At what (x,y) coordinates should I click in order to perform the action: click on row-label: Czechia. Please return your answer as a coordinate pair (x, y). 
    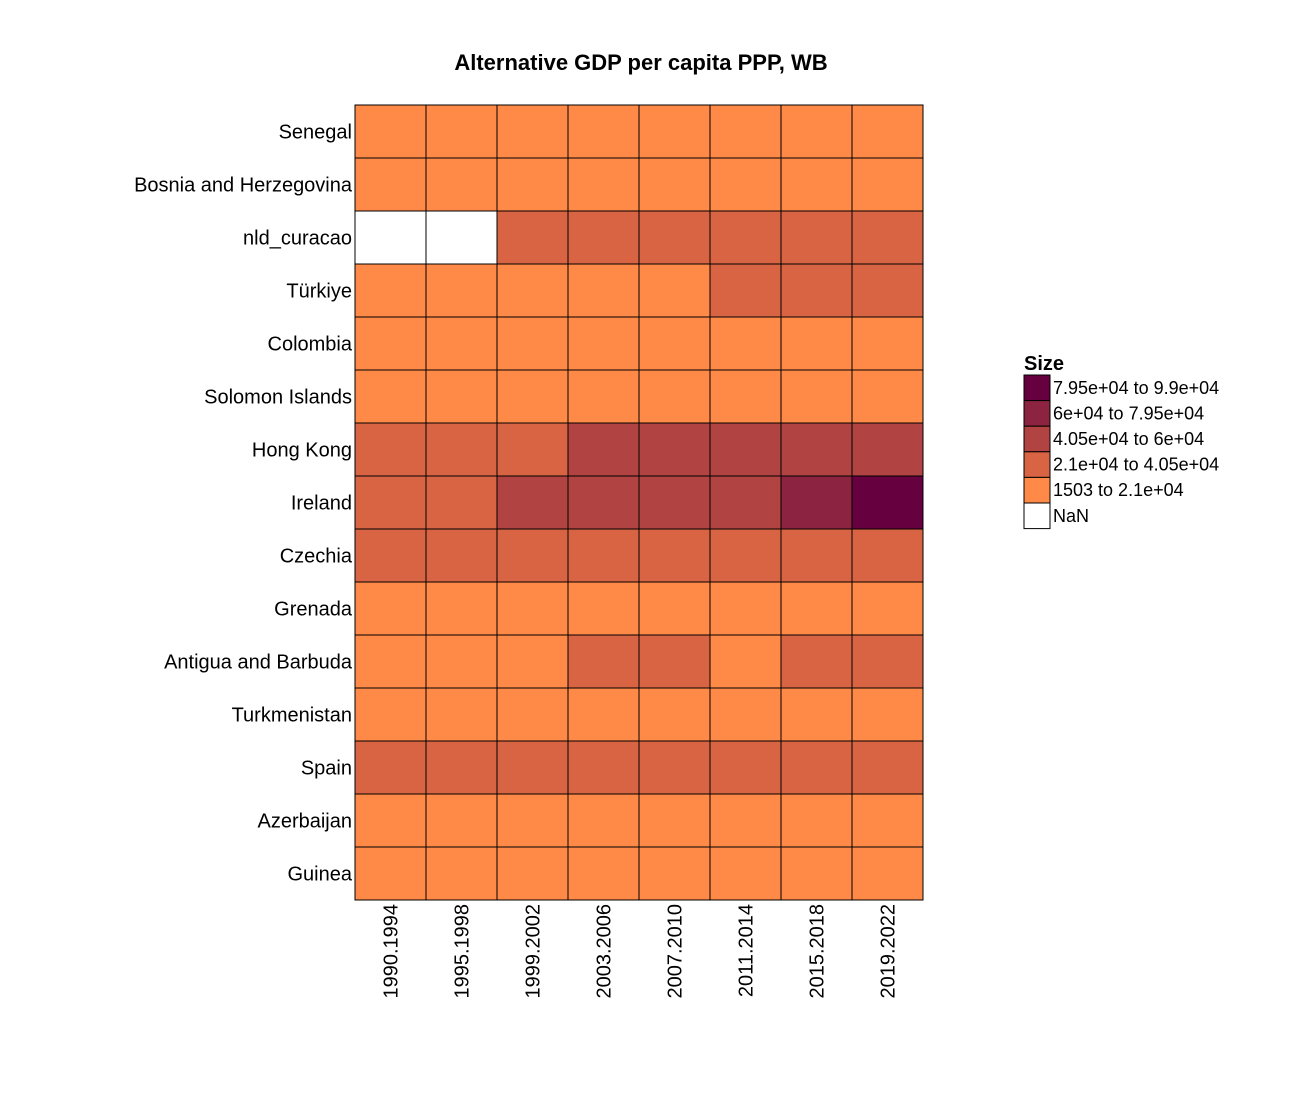
    Looking at the image, I should click on (316, 557).